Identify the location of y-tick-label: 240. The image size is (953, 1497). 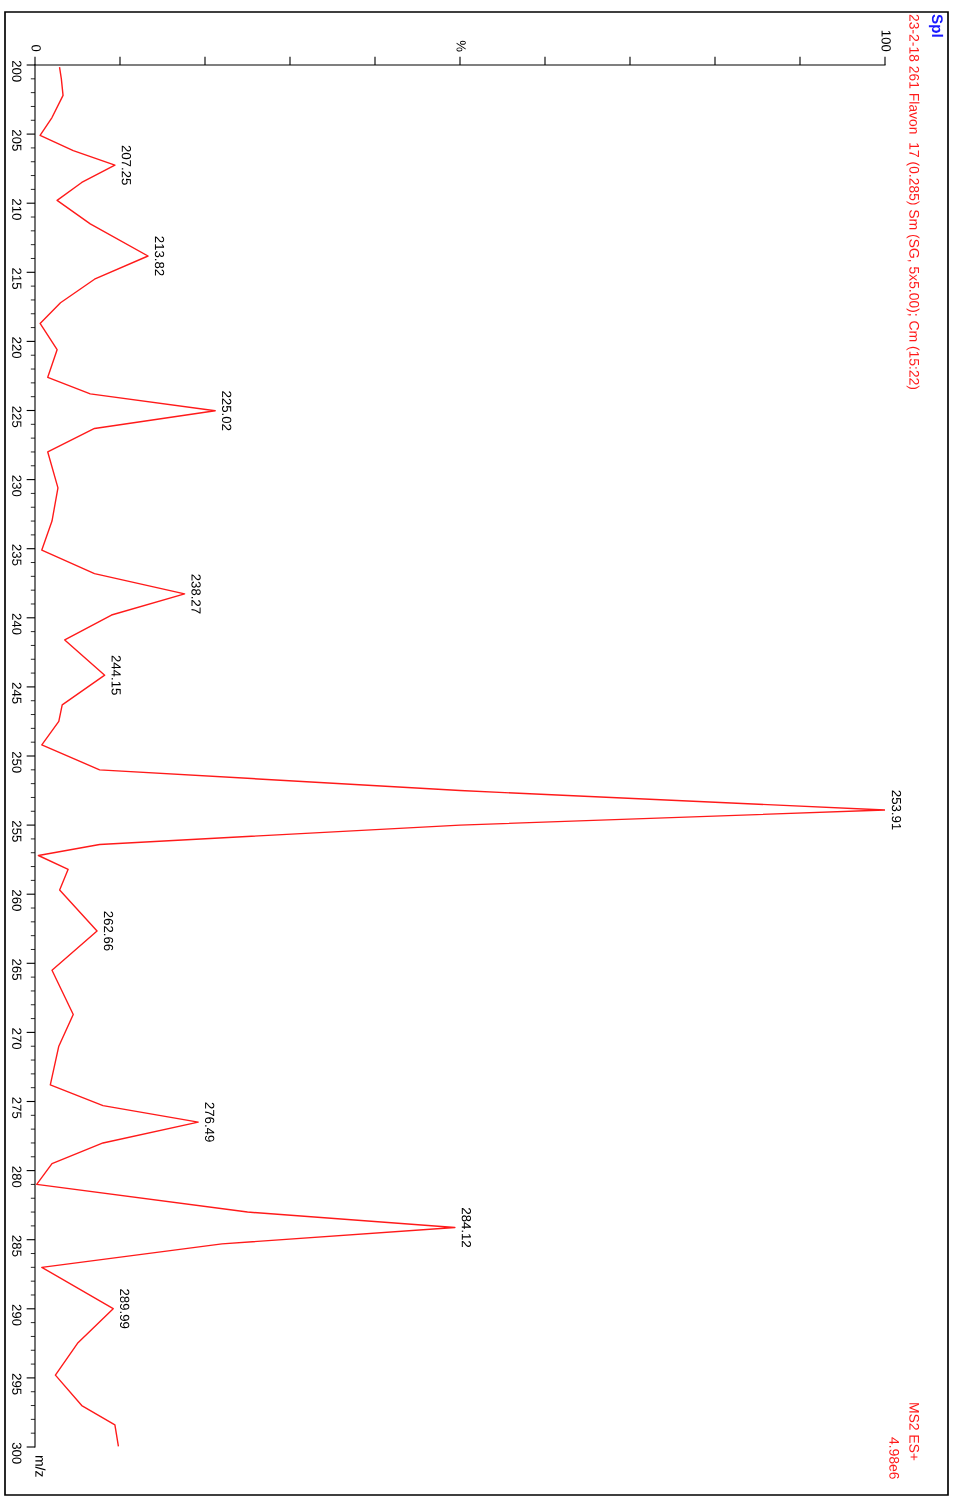
(17, 624).